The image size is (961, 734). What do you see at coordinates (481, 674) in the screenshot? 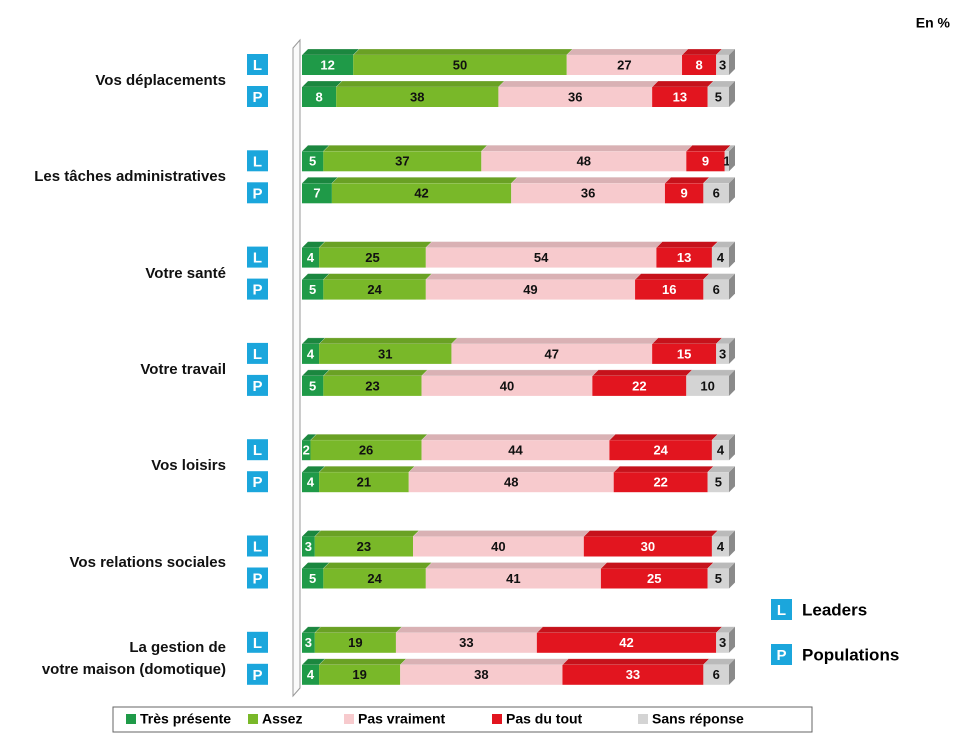
I see `bar-value-label: 38` at bounding box center [481, 674].